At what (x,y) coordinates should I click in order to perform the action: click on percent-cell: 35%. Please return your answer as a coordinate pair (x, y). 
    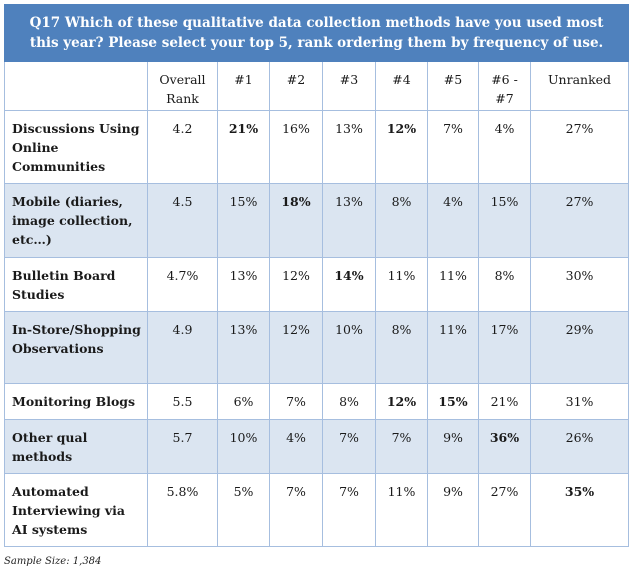
    Looking at the image, I should click on (579, 510).